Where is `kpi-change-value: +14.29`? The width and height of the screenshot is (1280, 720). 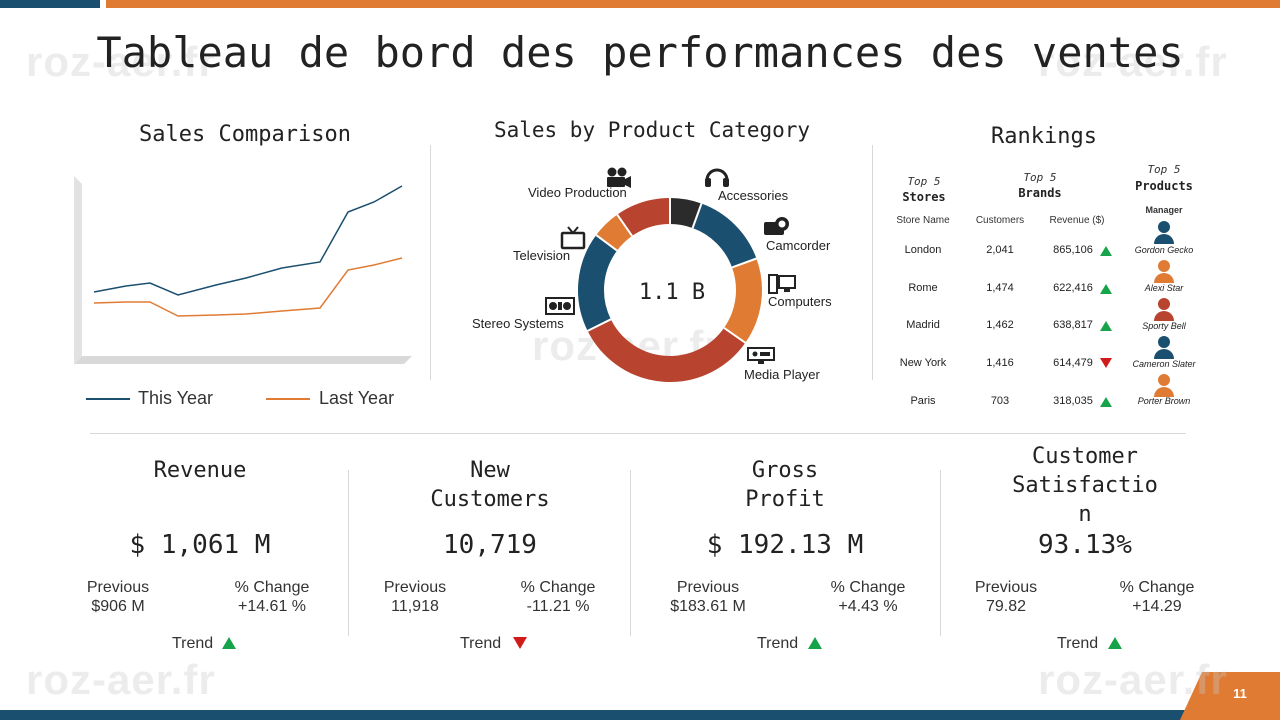 kpi-change-value: +14.29 is located at coordinates (1157, 606).